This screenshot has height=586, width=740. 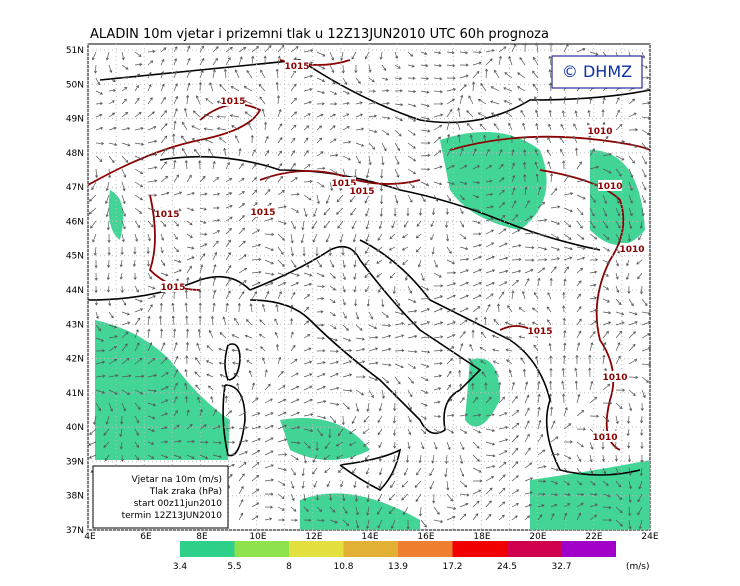 I want to click on lat-label: 45N, so click(x=75, y=257).